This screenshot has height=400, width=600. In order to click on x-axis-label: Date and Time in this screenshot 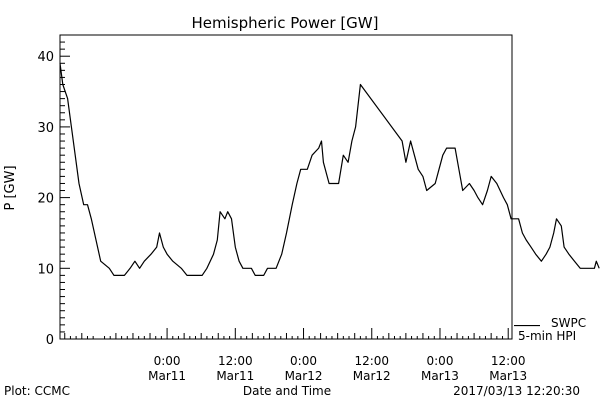, I will do `click(287, 391)`.